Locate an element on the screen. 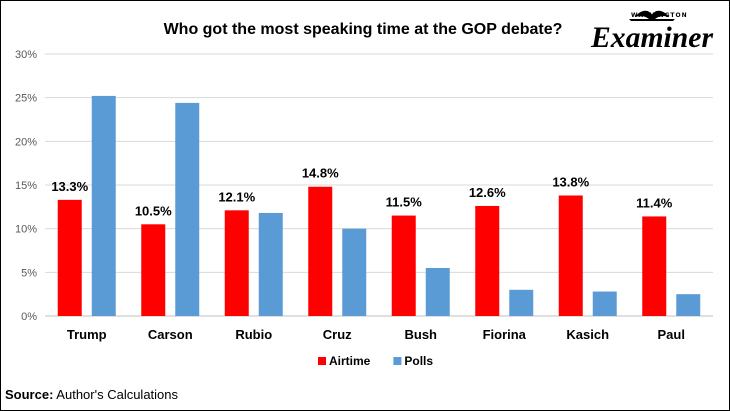 The height and width of the screenshot is (411, 730). source-text: Author's Calculations is located at coordinates (116, 394).